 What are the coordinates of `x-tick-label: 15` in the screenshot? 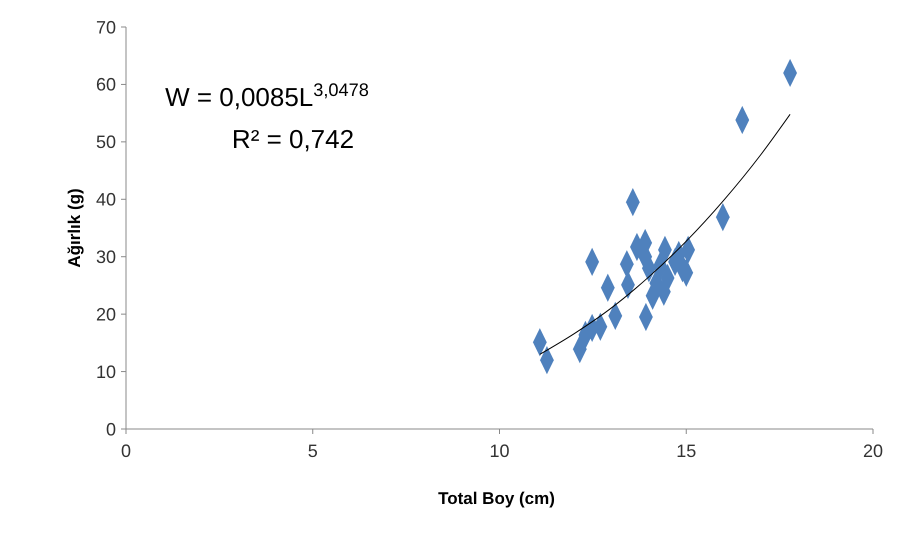 It's located at (686, 451).